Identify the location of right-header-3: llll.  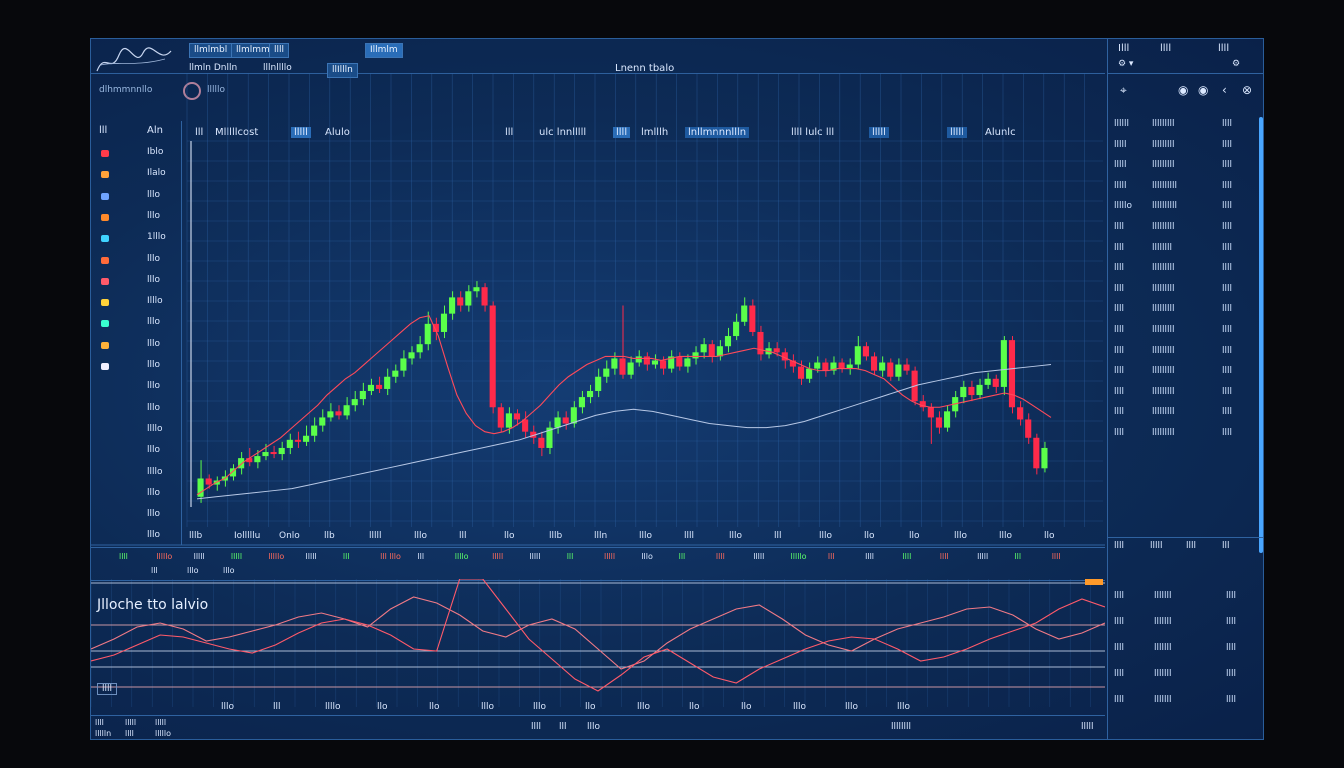
(1224, 48).